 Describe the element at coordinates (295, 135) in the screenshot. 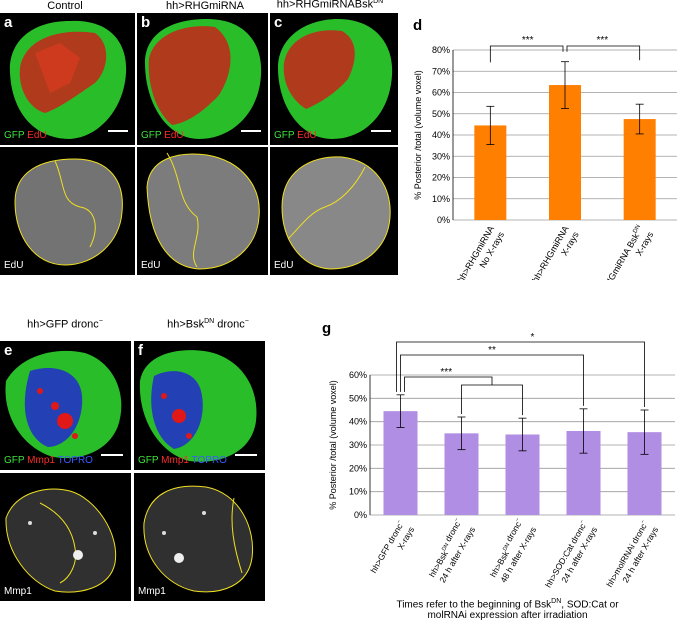

I see `channel-legend-c: GFP EdU` at that location.